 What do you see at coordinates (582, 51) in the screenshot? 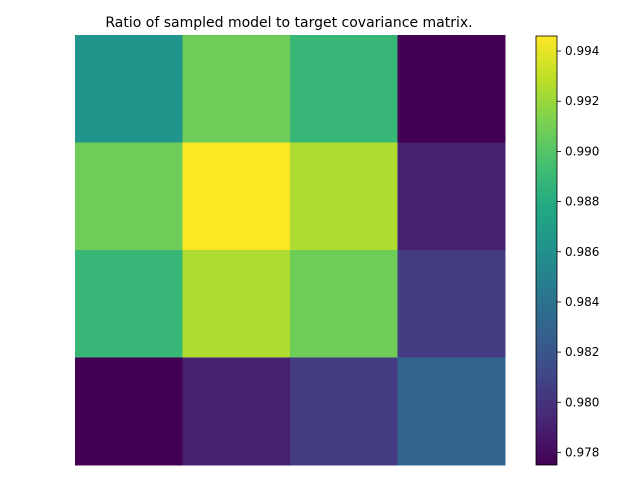
I see `colorbar-tick-label: 0.994` at bounding box center [582, 51].